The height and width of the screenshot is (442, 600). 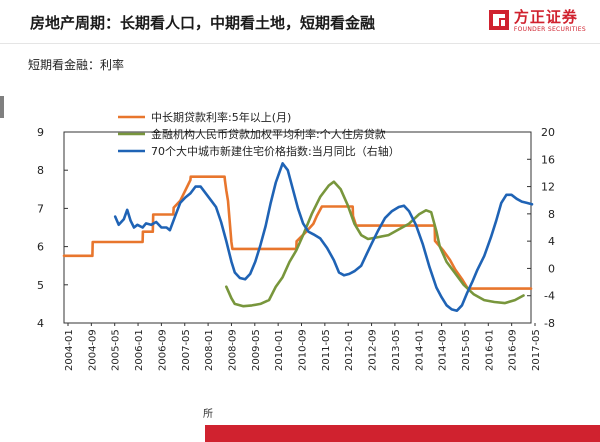 I want to click on footer-bar, so click(x=402, y=433).